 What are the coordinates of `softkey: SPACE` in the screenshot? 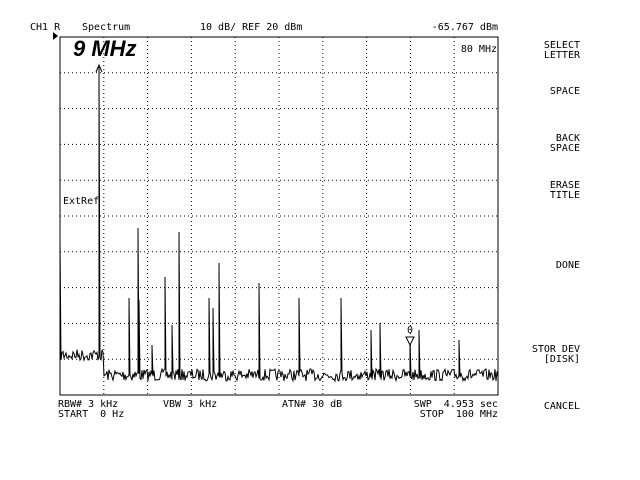 It's located at (565, 91).